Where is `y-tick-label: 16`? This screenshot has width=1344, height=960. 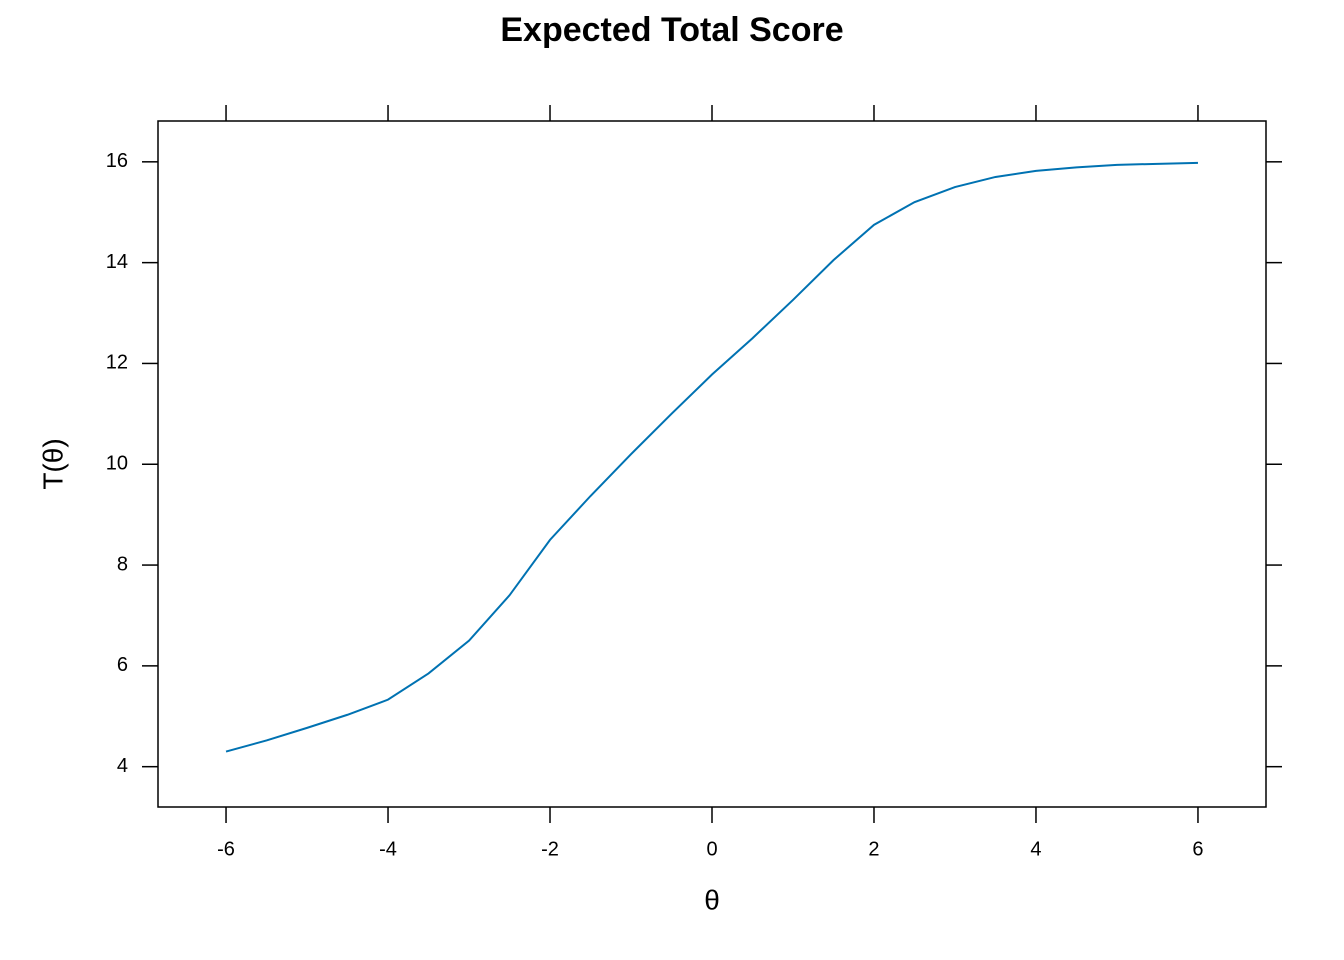 y-tick-label: 16 is located at coordinates (117, 161).